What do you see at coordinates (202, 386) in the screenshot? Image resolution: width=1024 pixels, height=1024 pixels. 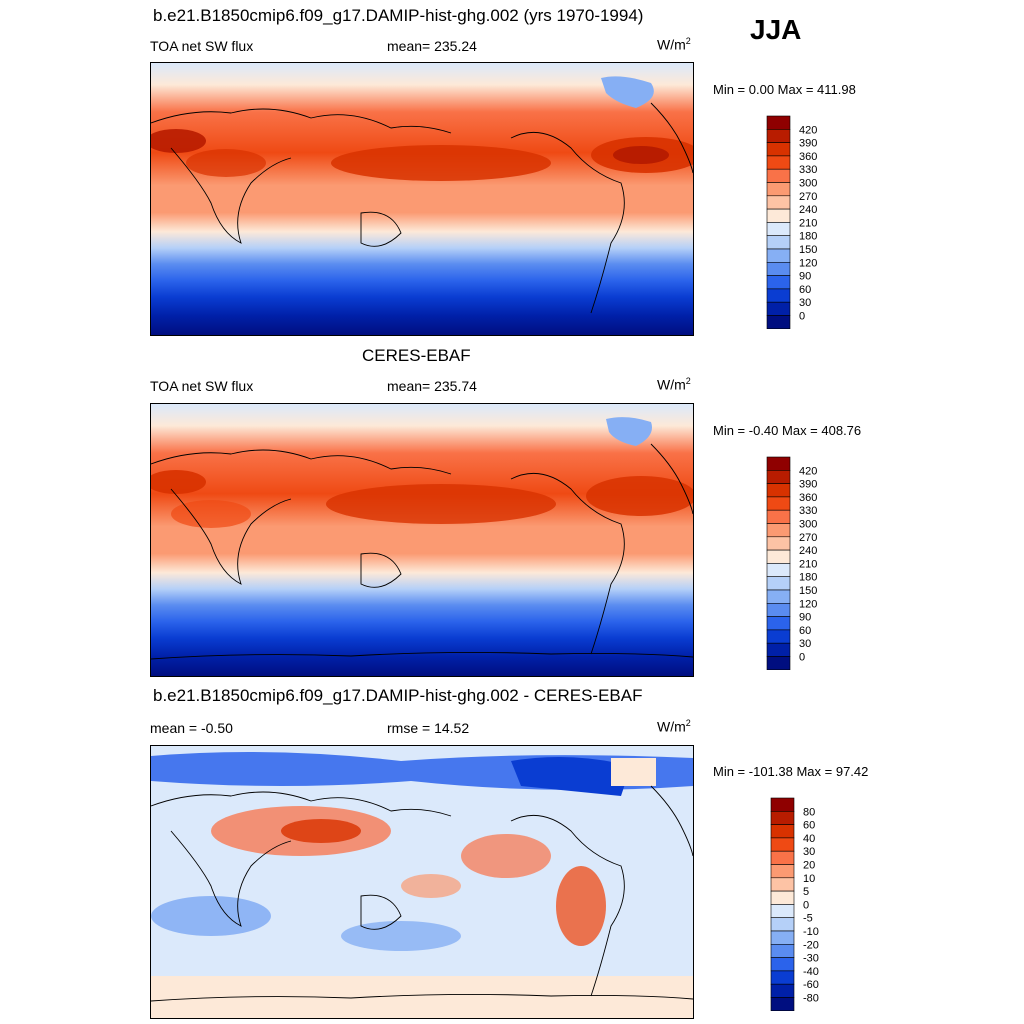 I see `panel-variable-label-obs: TOA net SW flux` at bounding box center [202, 386].